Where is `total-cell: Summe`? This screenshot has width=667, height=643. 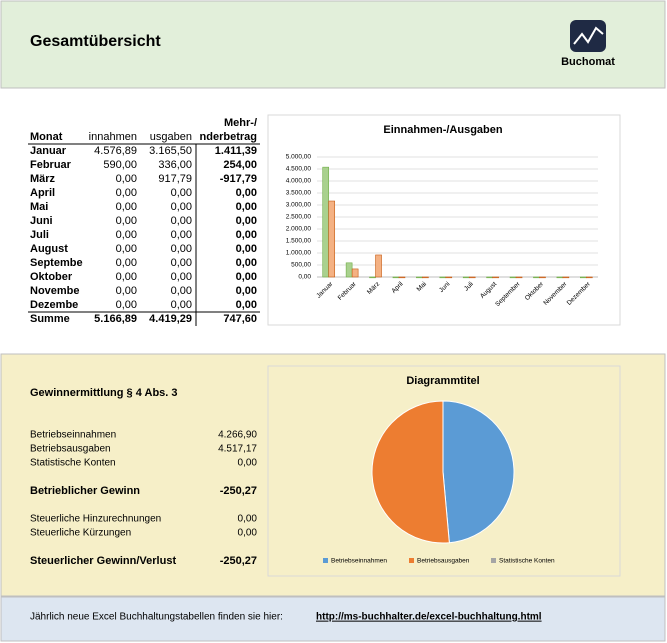 total-cell: Summe is located at coordinates (50, 319).